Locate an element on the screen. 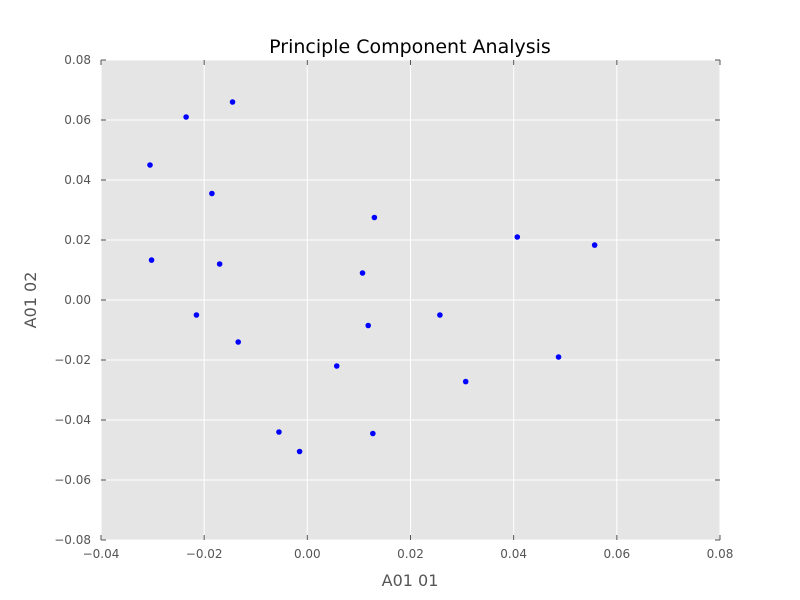  y-tick-label: 0.06 is located at coordinates (77, 120).